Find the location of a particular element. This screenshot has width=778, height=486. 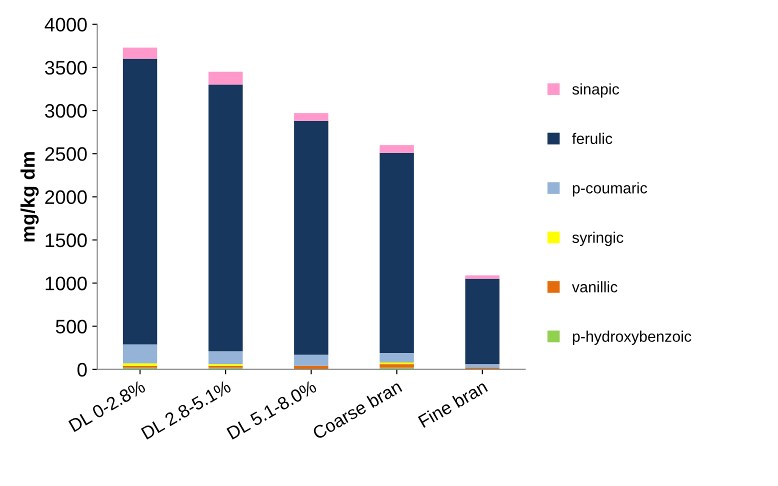

x-tick-label: Fine bran is located at coordinates (453, 404).